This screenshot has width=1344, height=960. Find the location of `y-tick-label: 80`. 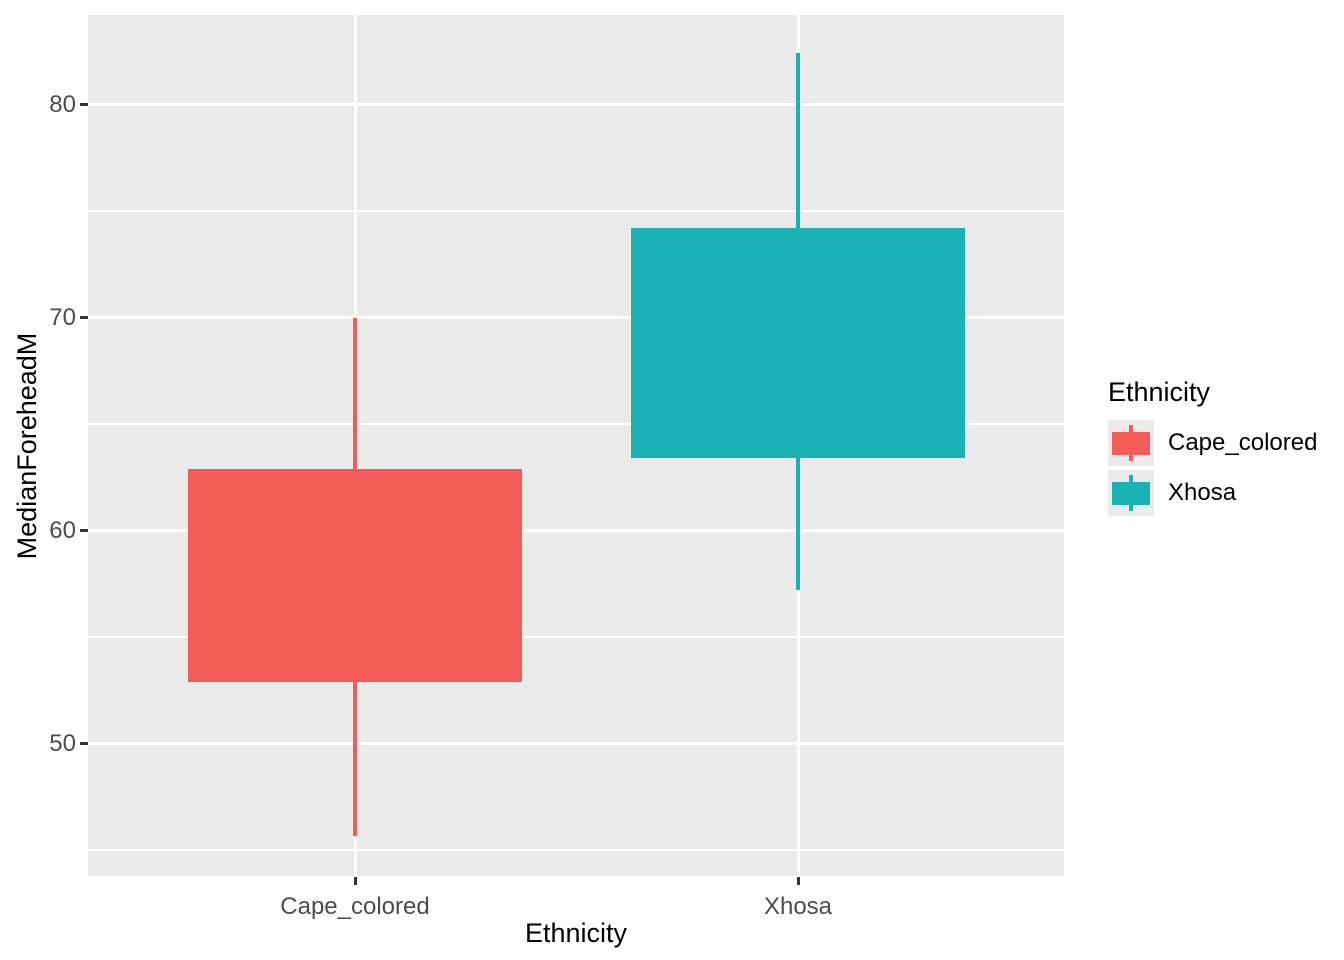

y-tick-label: 80 is located at coordinates (62, 104).